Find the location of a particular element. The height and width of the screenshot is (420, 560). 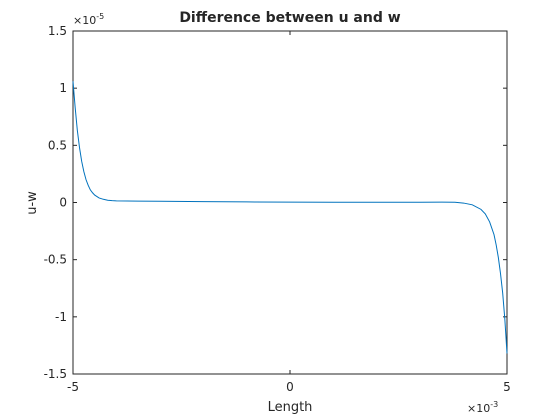

chart-title: Difference between u and w is located at coordinates (289, 18).